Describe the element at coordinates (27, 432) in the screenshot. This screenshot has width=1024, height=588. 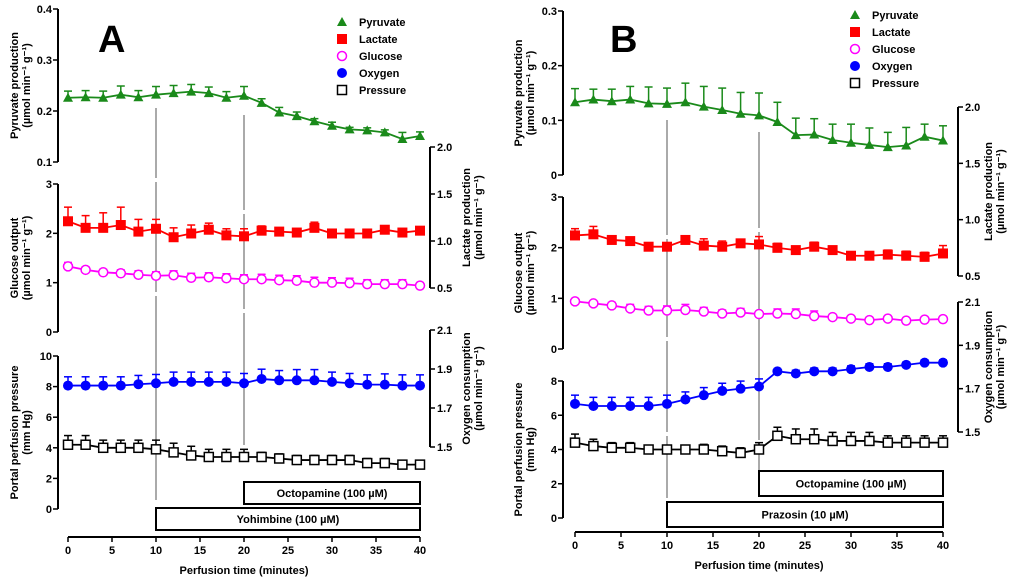
I see `axis-unit: (mm Hg)` at that location.